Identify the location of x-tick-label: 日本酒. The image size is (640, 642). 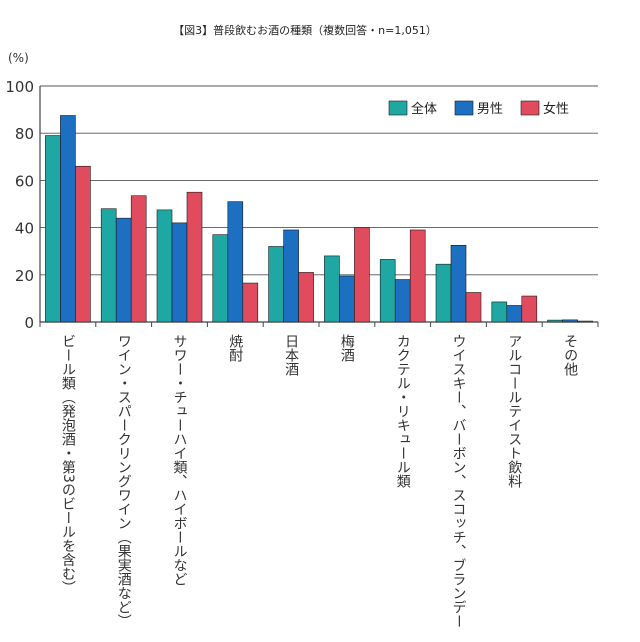
(291, 355).